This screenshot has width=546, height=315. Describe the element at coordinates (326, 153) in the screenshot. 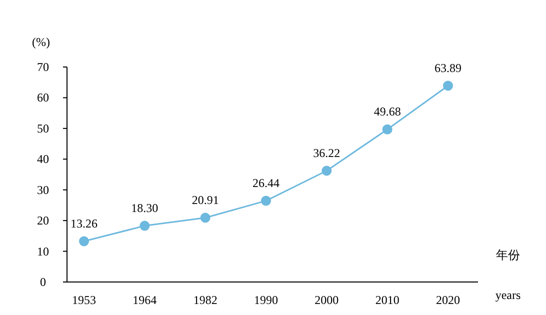

I see `data-label: 36.22` at that location.